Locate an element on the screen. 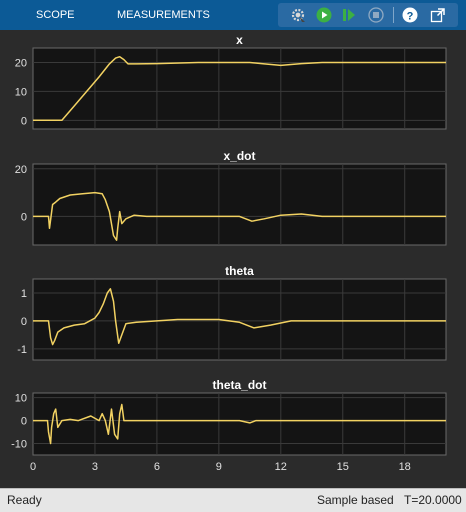 Image resolution: width=466 pixels, height=512 pixels. tab-scope: SCOPE is located at coordinates (55, 15).